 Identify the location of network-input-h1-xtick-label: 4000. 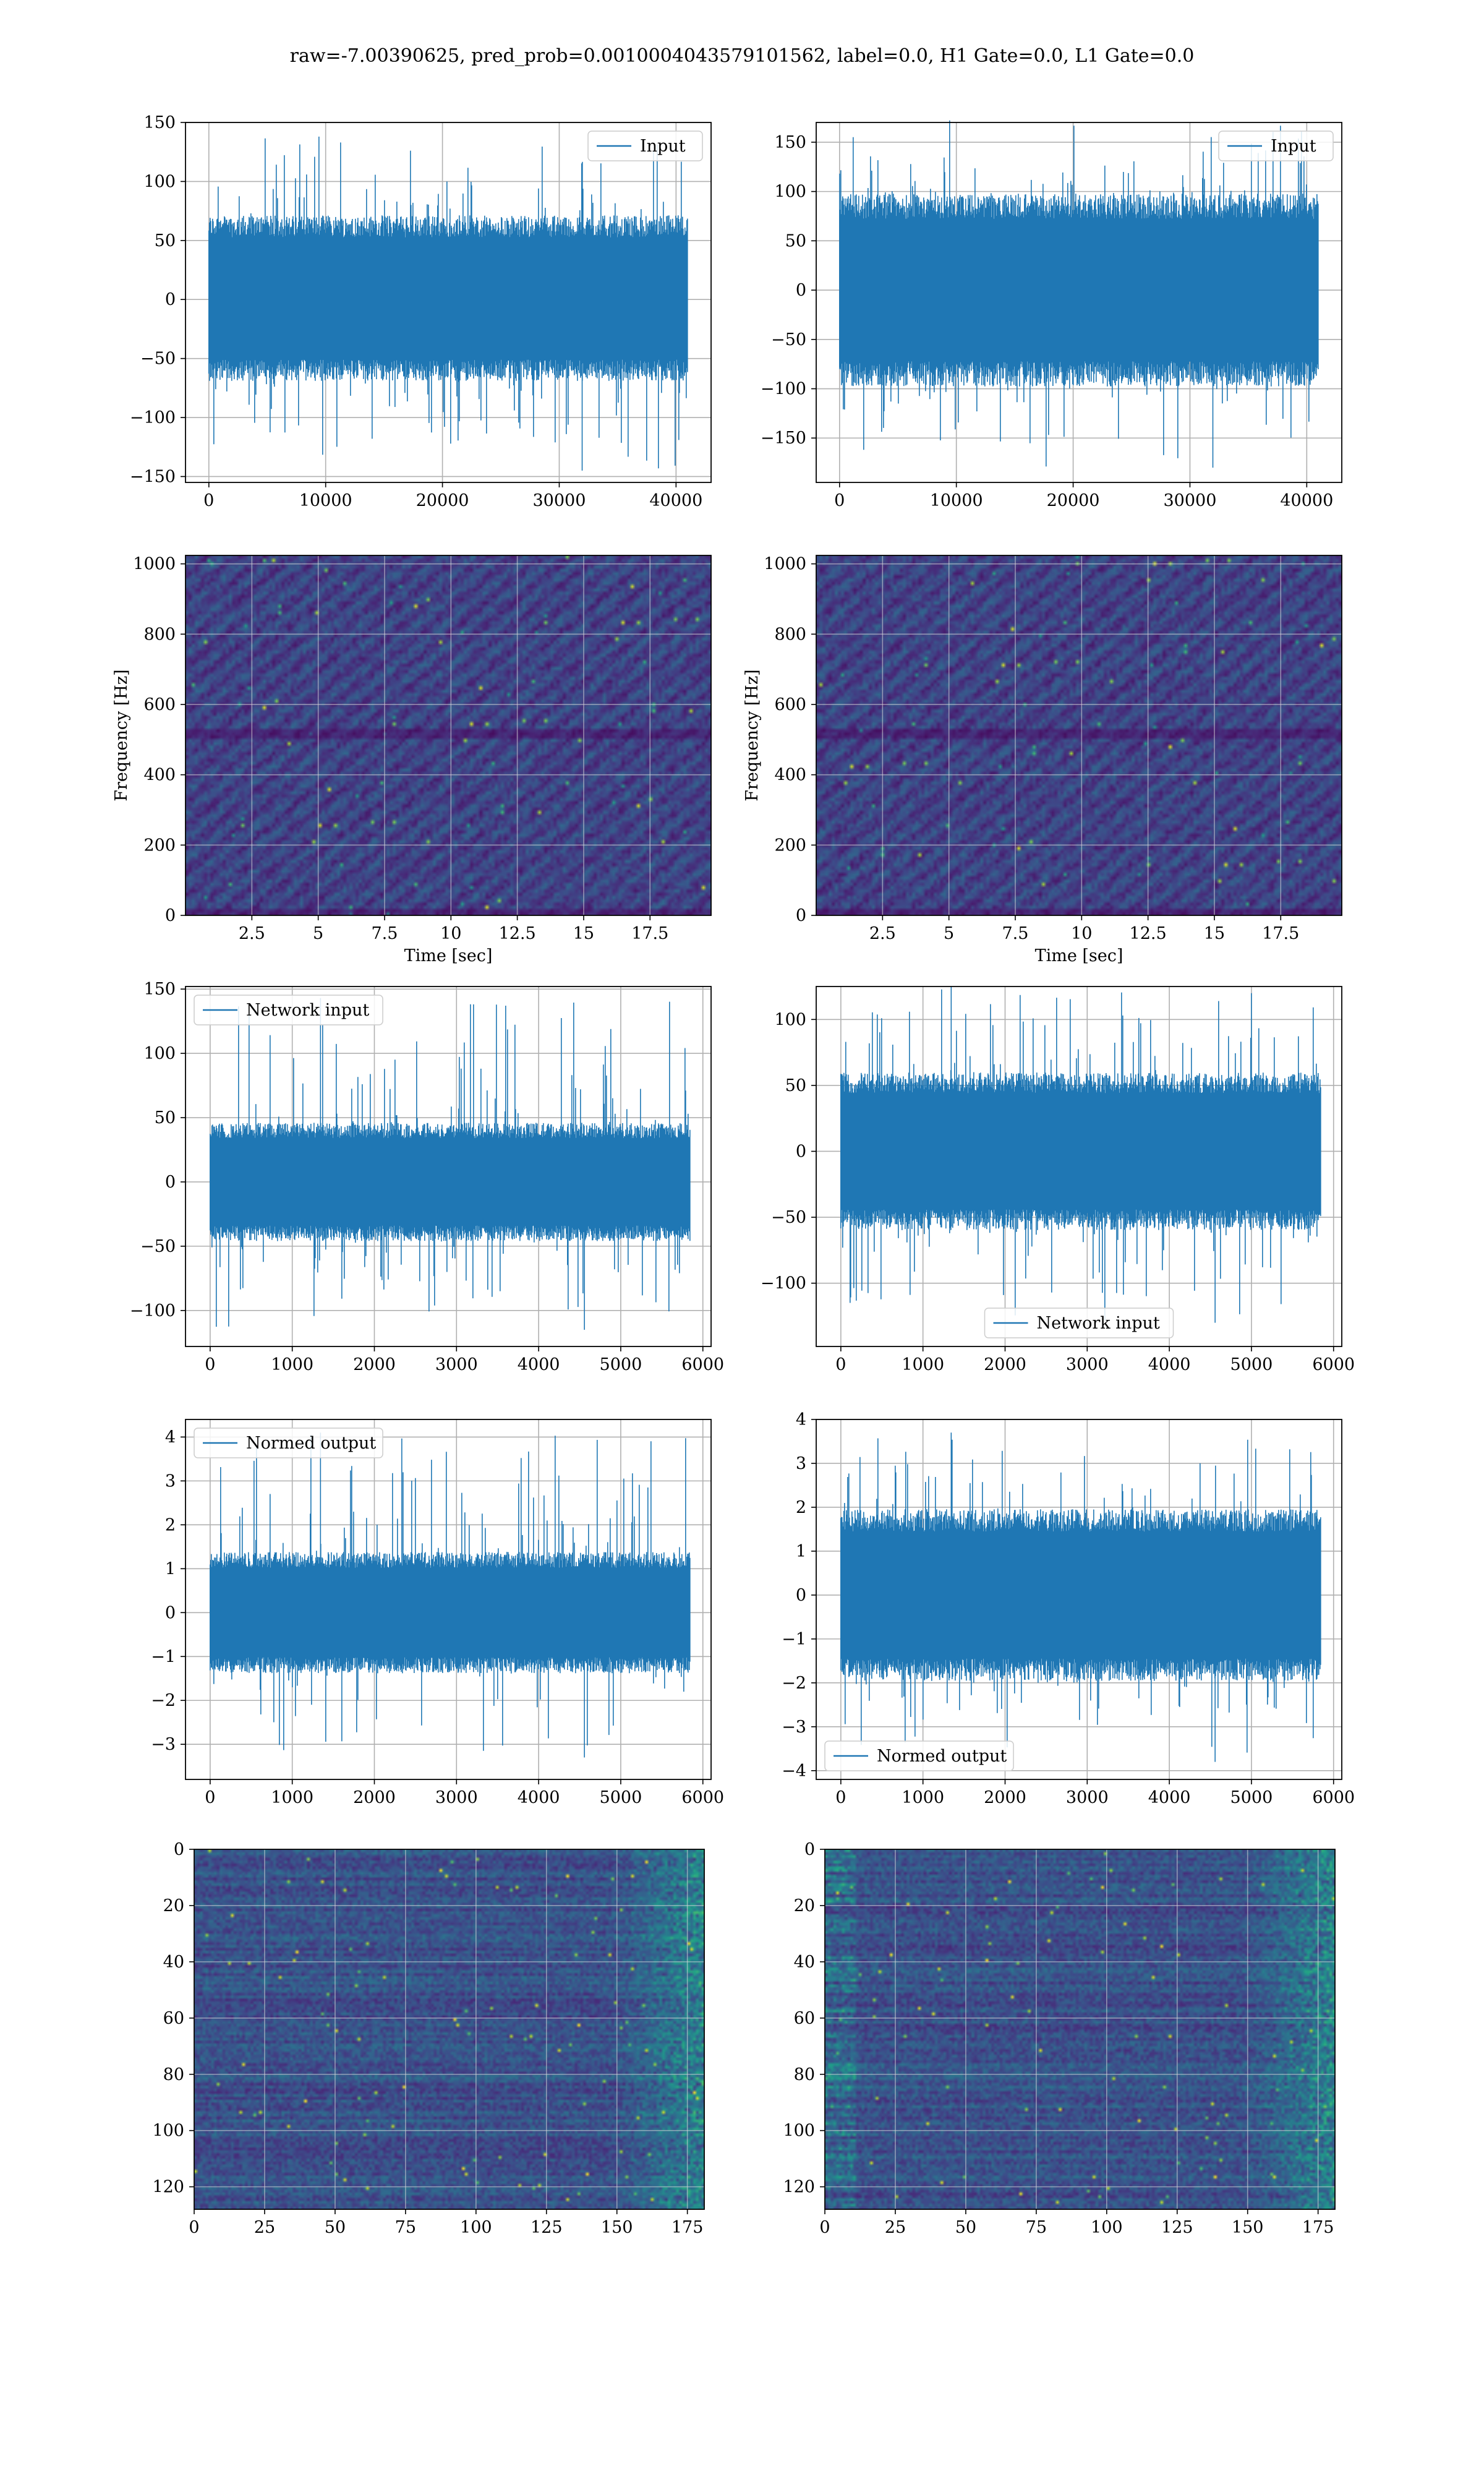
(539, 1365).